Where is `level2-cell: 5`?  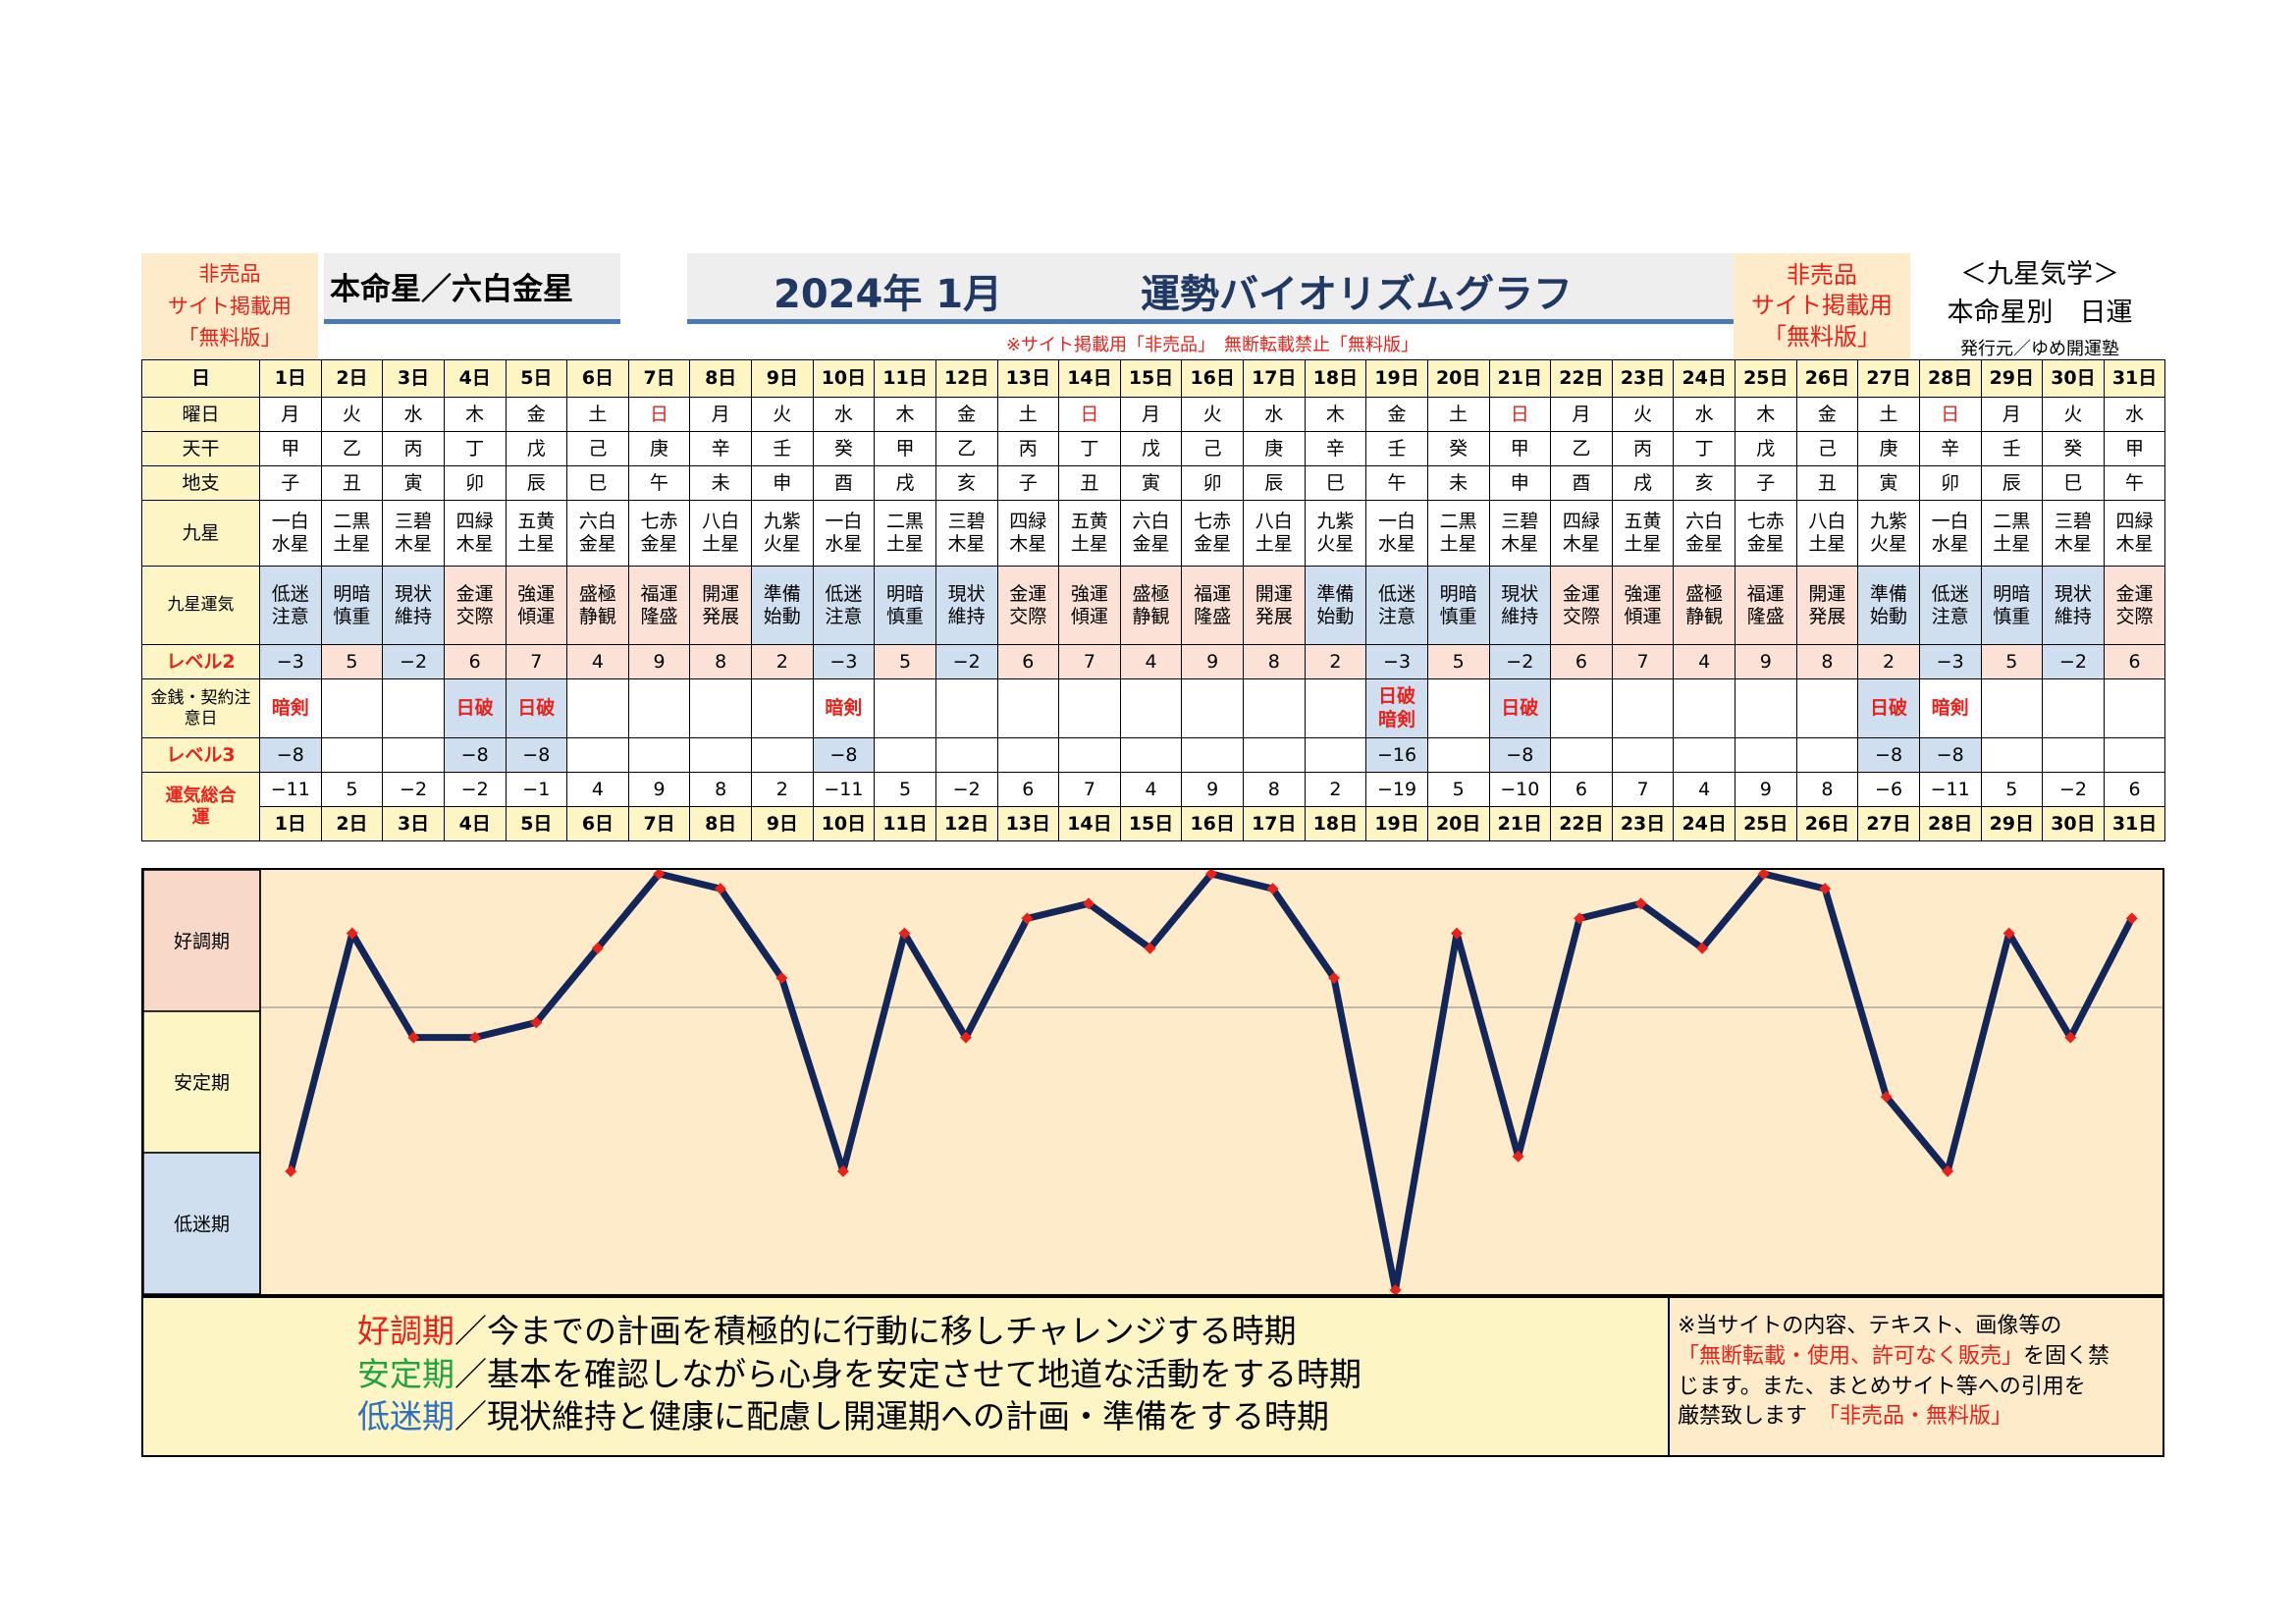
level2-cell: 5 is located at coordinates (1458, 661).